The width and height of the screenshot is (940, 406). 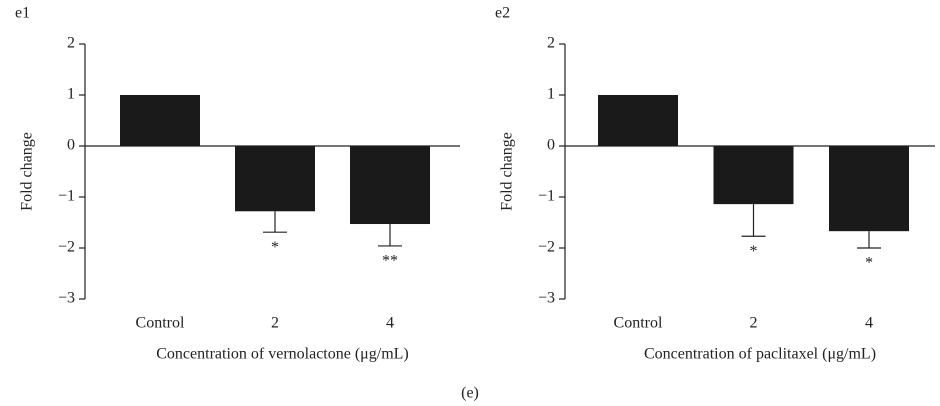 I want to click on caption: (e), so click(x=470, y=393).